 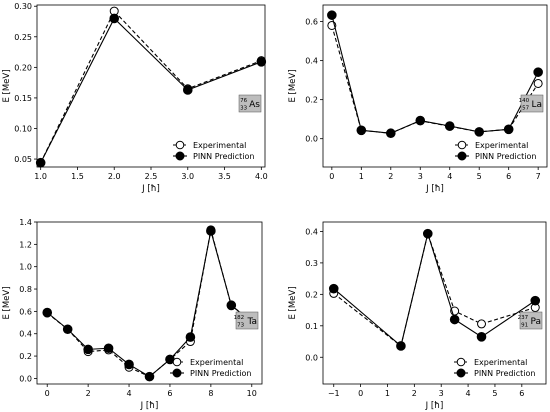 What do you see at coordinates (25, 244) in the screenshot?
I see `y-tick-label: 1.2` at bounding box center [25, 244].